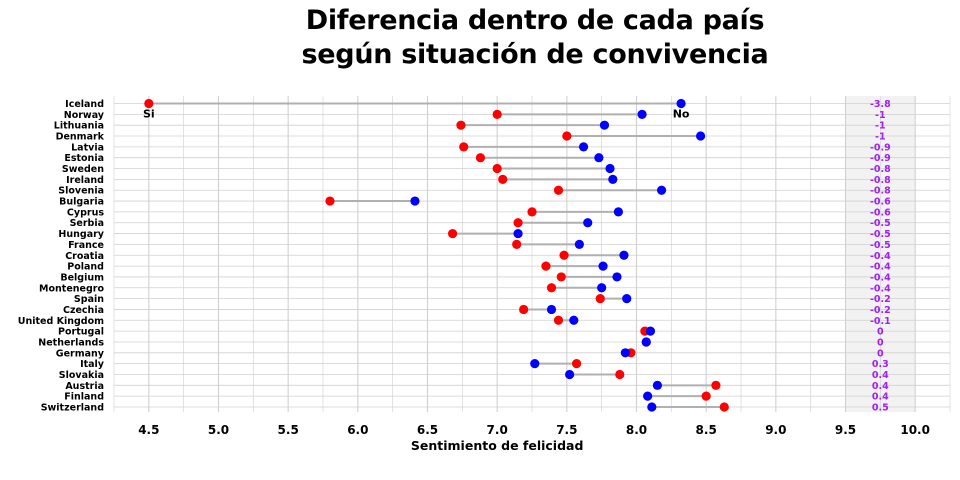 The image size is (960, 480). I want to click on country-label: United Kingdom, so click(61, 321).